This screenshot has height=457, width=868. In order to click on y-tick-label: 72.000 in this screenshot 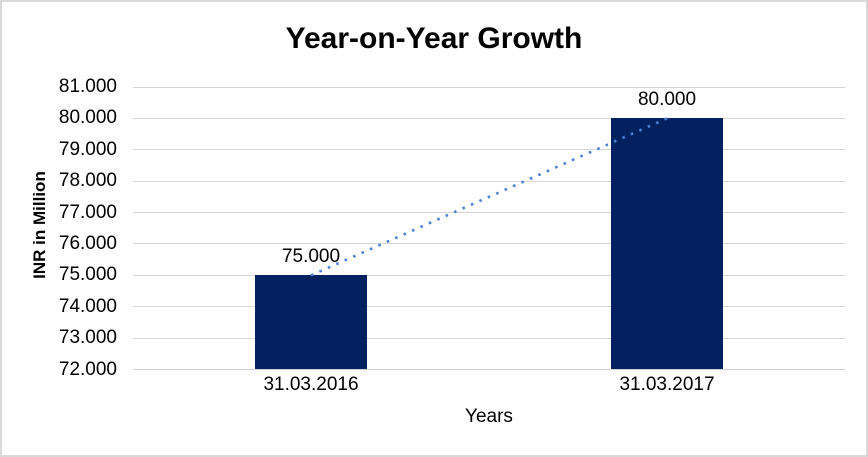, I will do `click(87, 369)`.